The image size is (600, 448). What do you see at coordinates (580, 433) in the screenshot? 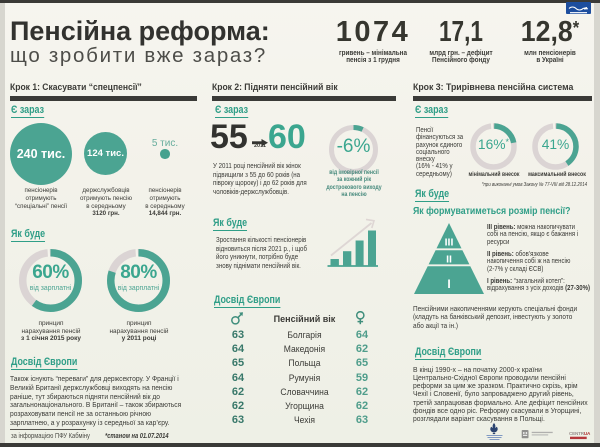
I see `svg-text: CENTRUA` at bounding box center [580, 433].